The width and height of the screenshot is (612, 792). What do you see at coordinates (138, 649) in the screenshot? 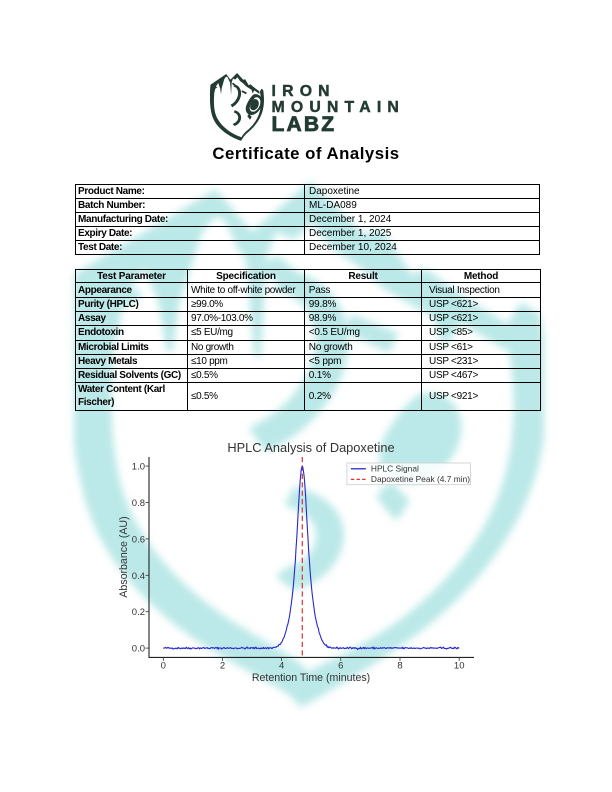
I see `svg-text: 0.0` at bounding box center [138, 649].